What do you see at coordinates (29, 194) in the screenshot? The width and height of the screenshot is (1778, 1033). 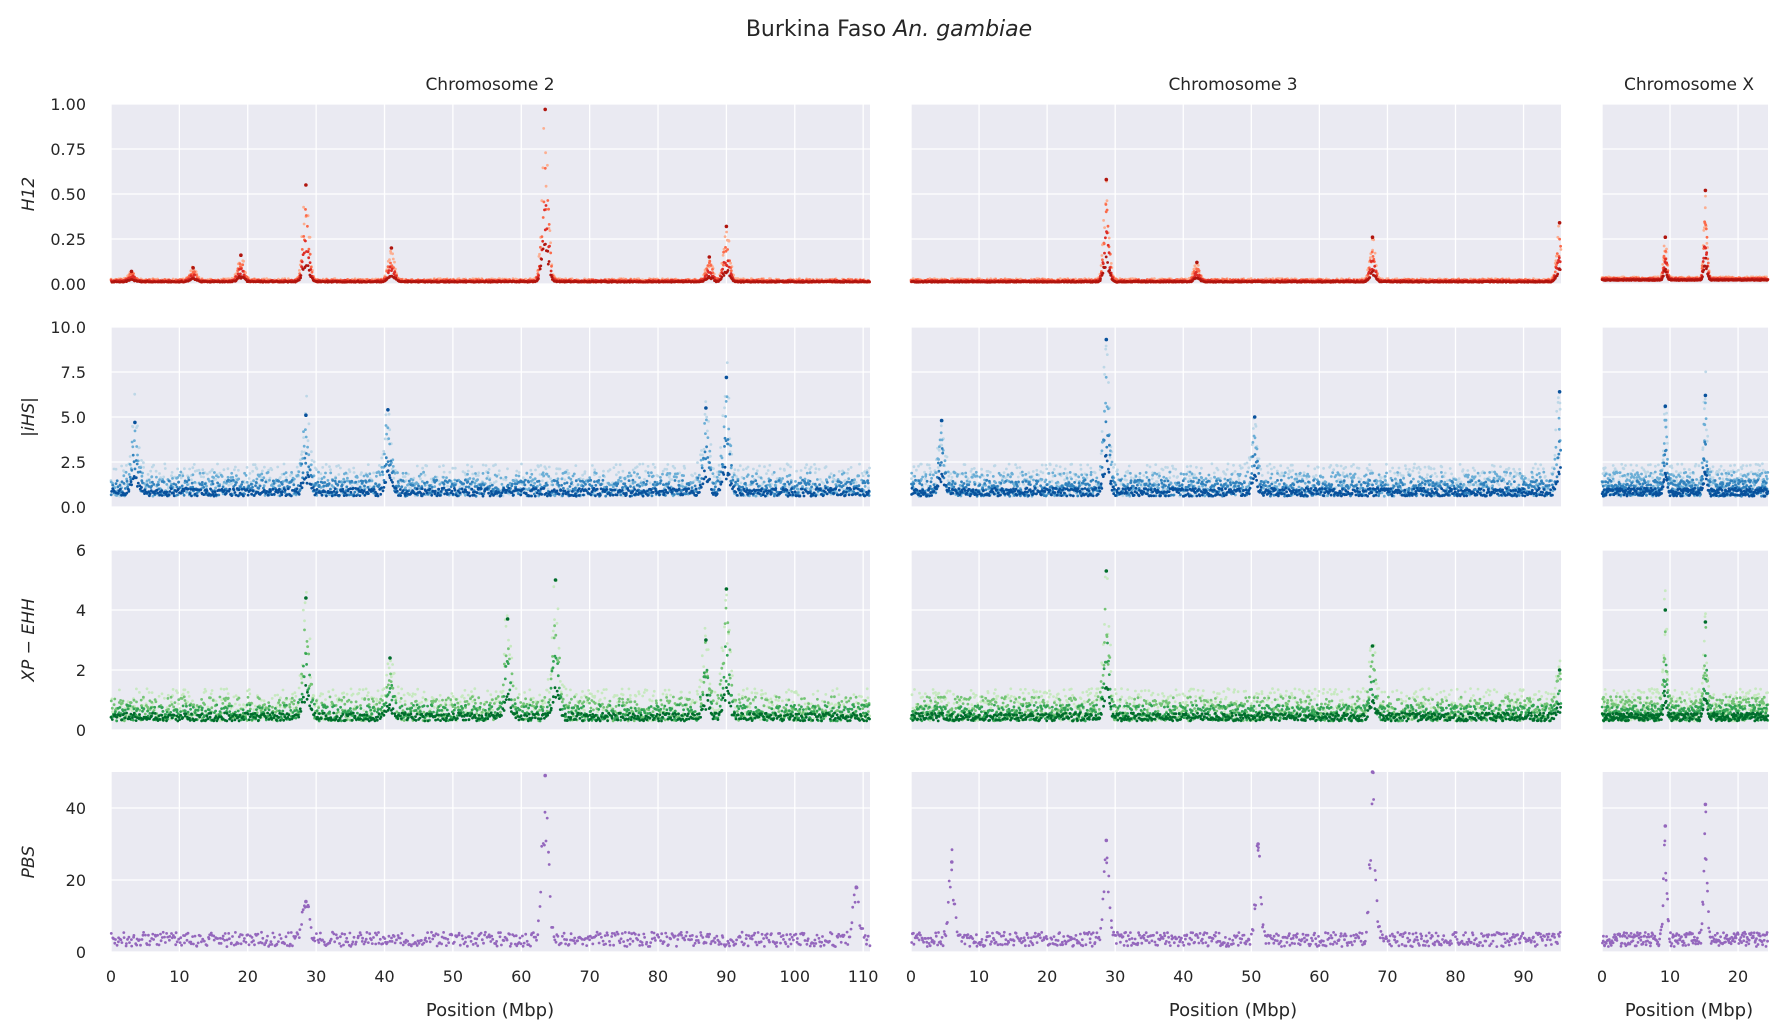 I see `y-axis-label: H12` at bounding box center [29, 194].